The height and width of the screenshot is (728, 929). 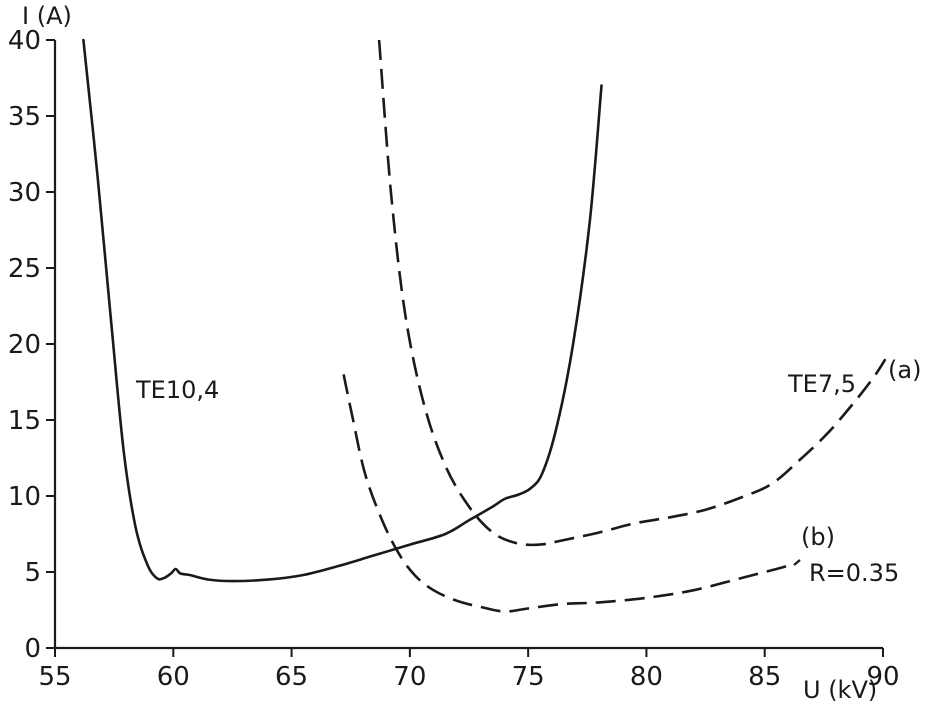 What do you see at coordinates (54, 677) in the screenshot?
I see `x-tick-label: 55` at bounding box center [54, 677].